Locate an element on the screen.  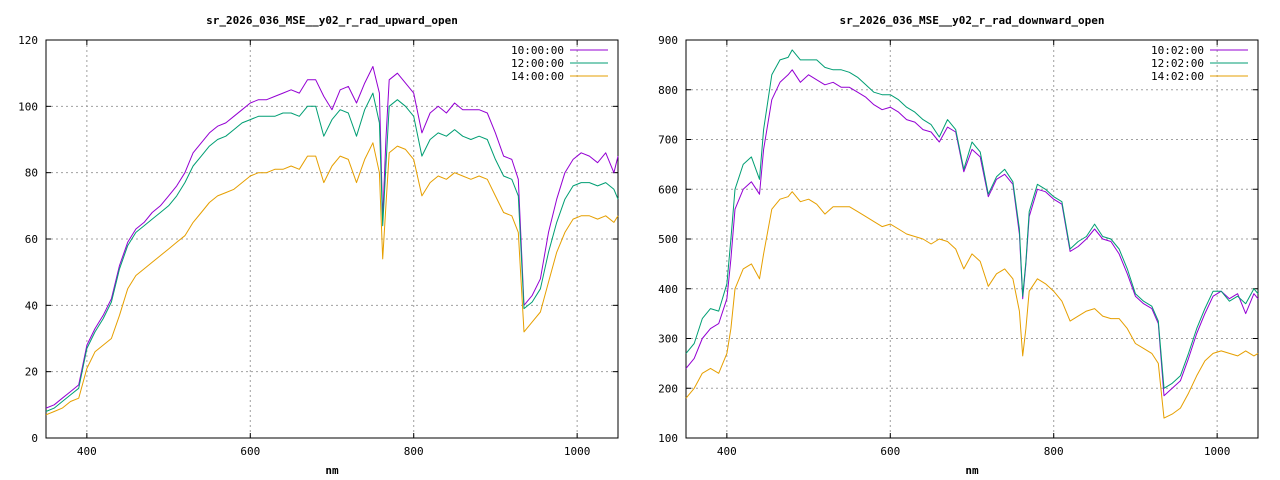
y-tick-label: 400 is located at coordinates (668, 289).